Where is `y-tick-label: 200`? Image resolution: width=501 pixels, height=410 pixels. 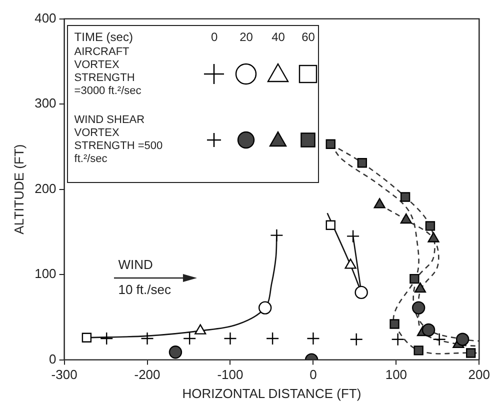 y-tick-label: 200 is located at coordinates (45, 188).